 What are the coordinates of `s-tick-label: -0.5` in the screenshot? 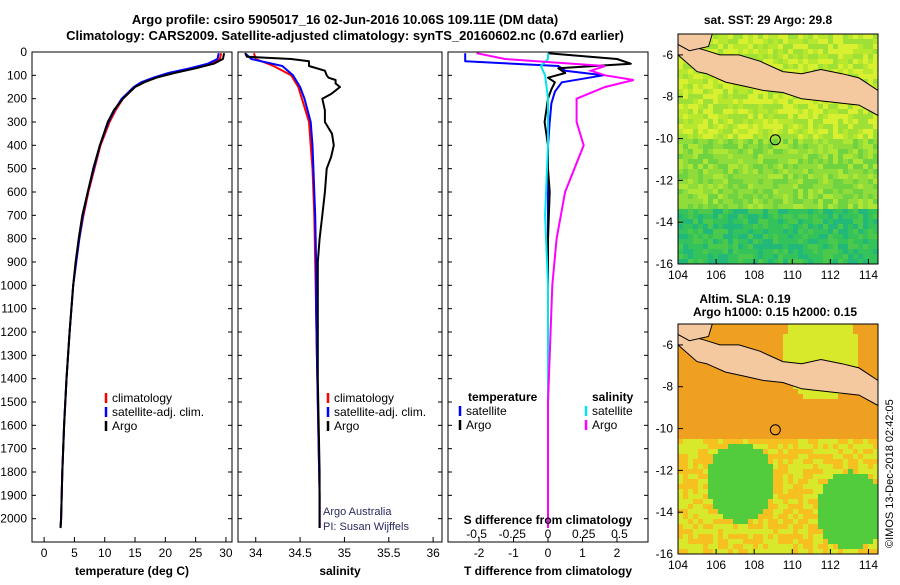 It's located at (476, 534).